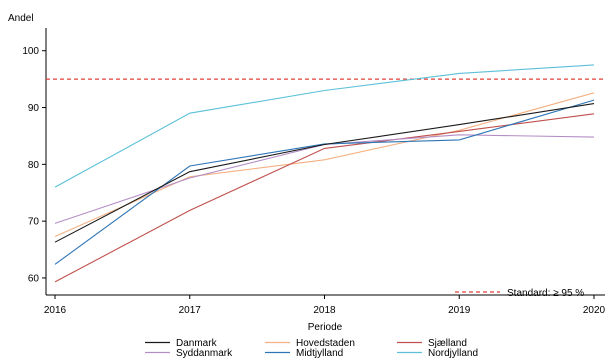  Describe the element at coordinates (325, 327) in the screenshot. I see `x-axis-title: Periode` at that location.